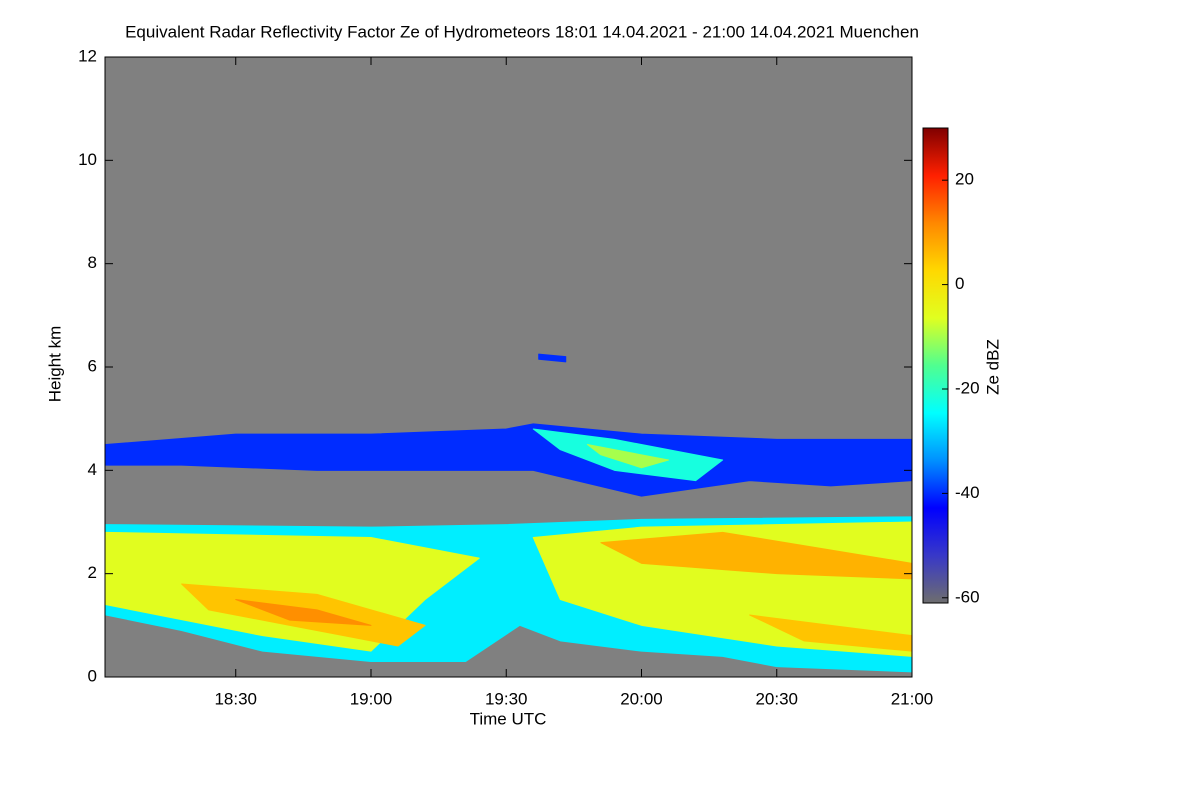 This screenshot has width=1200, height=800. Describe the element at coordinates (935, 365) in the screenshot. I see `colorbar` at that location.